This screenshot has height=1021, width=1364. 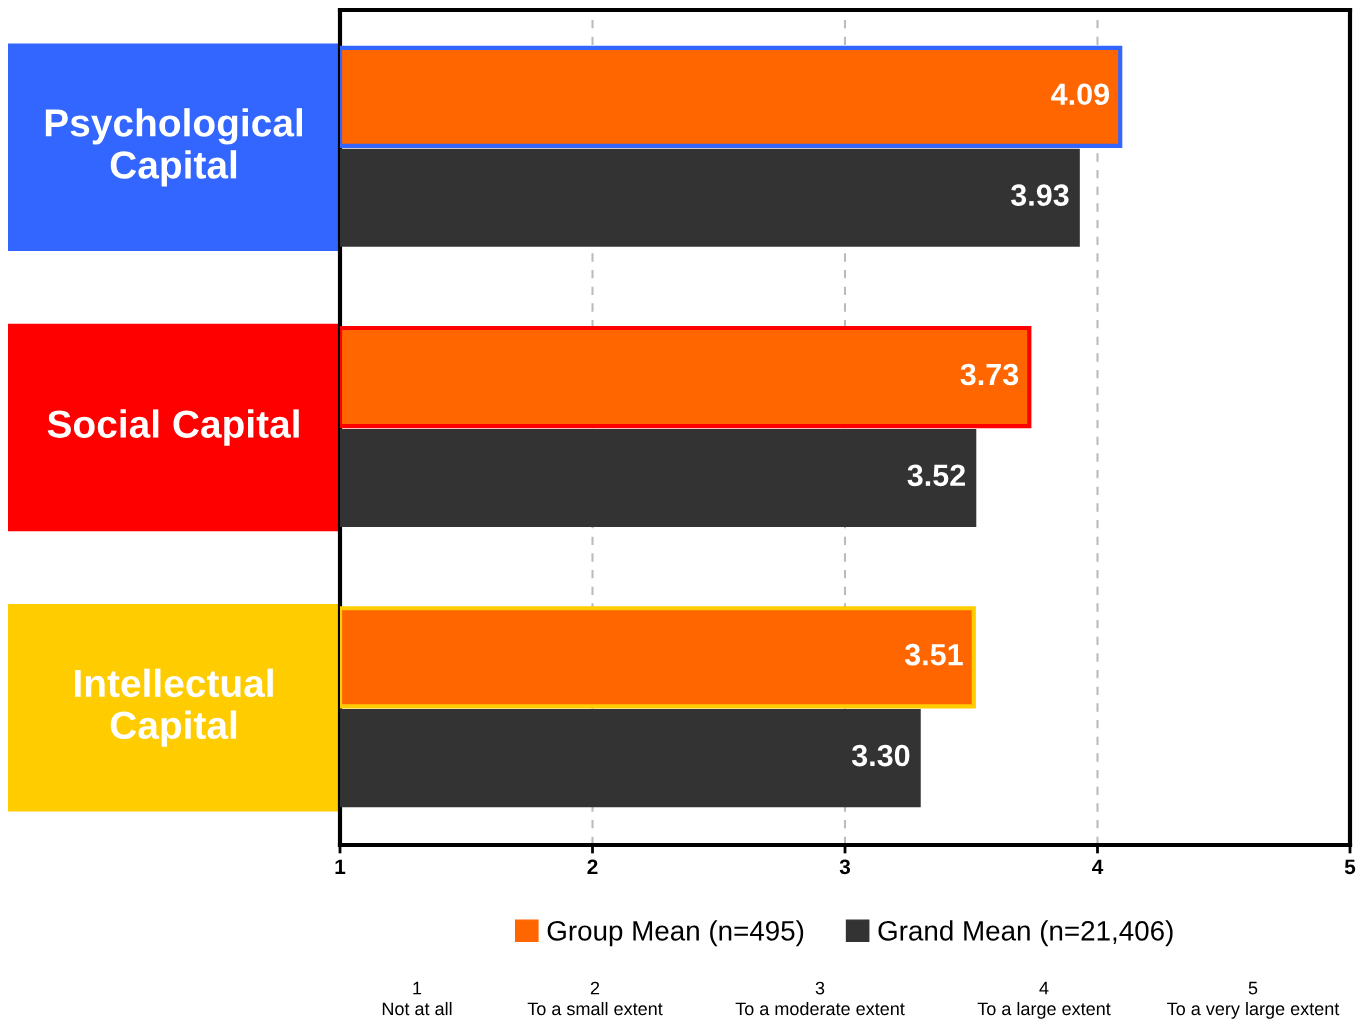 What do you see at coordinates (174, 707) in the screenshot?
I see `y-tick-label: Intellectual Capital` at bounding box center [174, 707].